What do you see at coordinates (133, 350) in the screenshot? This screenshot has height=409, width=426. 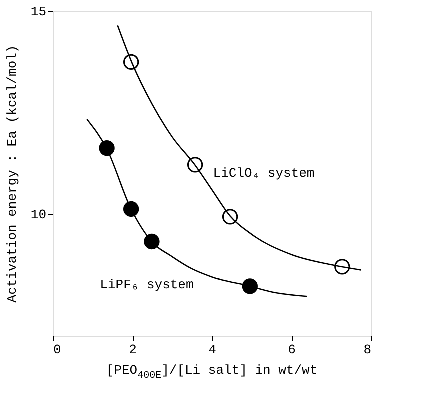 I see `x-tick-label: 2` at bounding box center [133, 350].